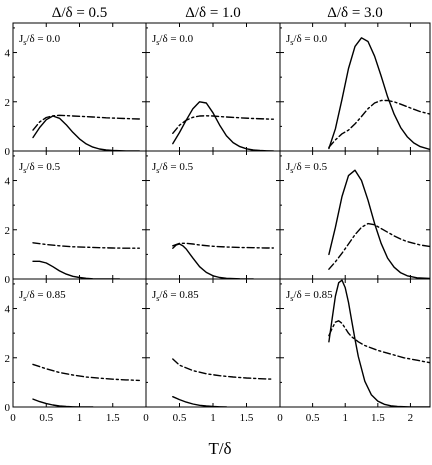 This screenshot has height=465, width=432. What do you see at coordinates (213, 13) in the screenshot?
I see `column-title-1: Δ/δ = 1.0` at bounding box center [213, 13].